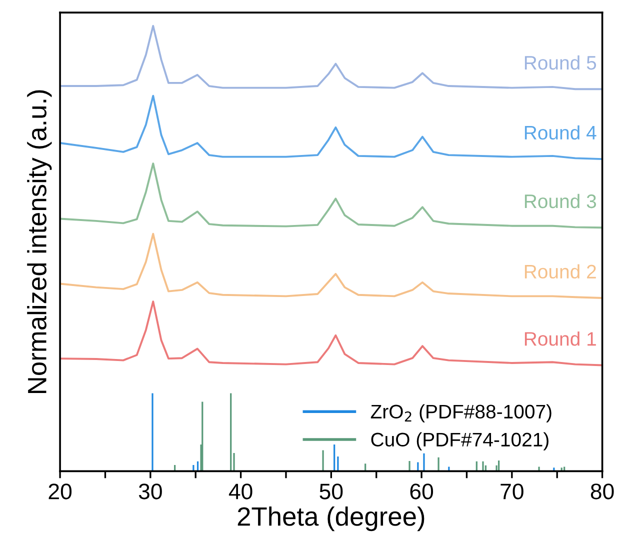 The height and width of the screenshot is (546, 619). What do you see at coordinates (459, 441) in the screenshot?
I see `legend-label: CuO (PDF#74-1021)` at bounding box center [459, 441].